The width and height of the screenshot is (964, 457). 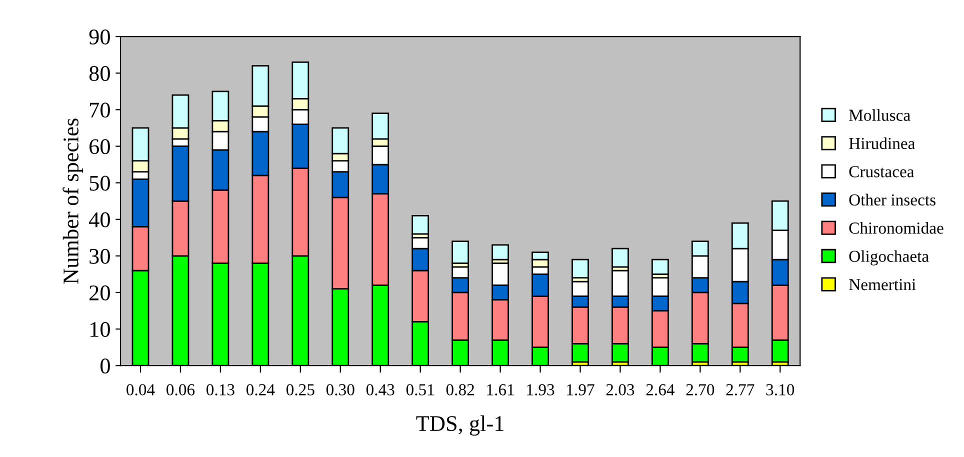 I want to click on x-tick-label: 0.13, so click(x=220, y=390).